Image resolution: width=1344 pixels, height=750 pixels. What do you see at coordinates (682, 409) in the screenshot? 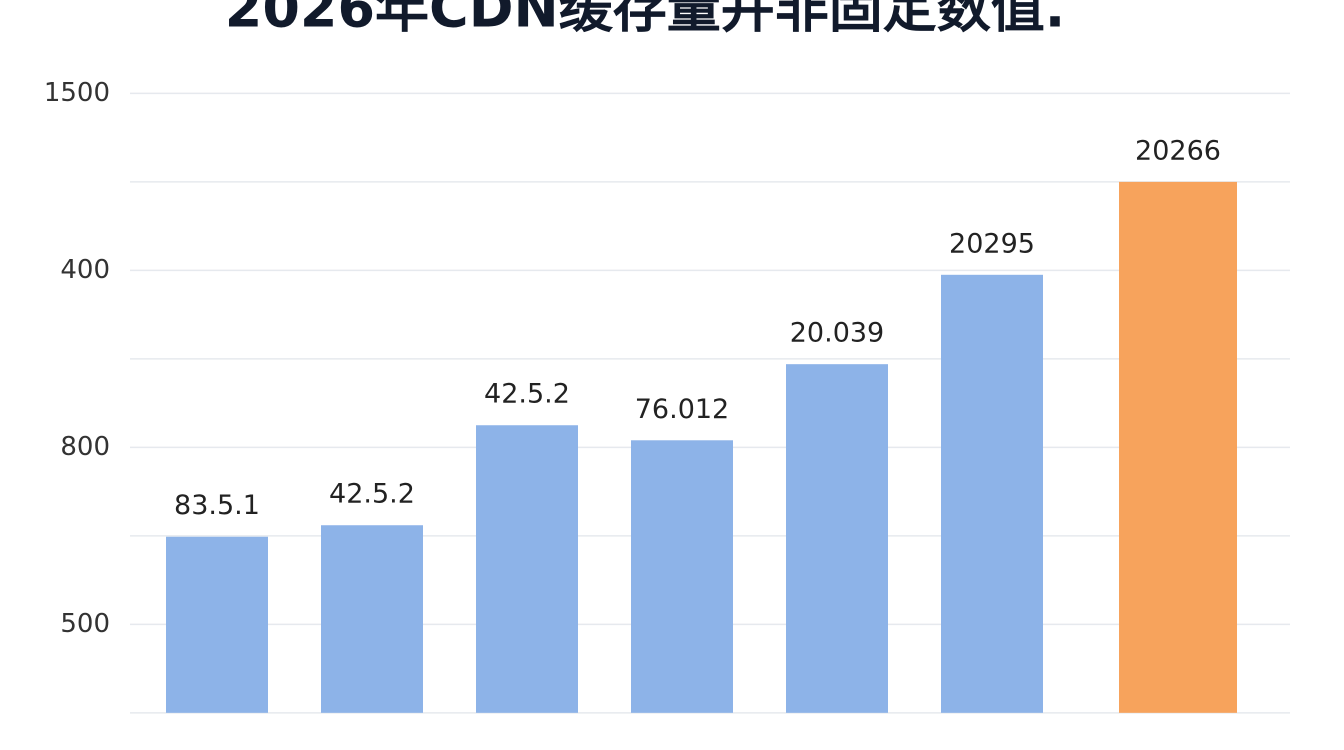
I see `data-label: 76.012` at bounding box center [682, 409].